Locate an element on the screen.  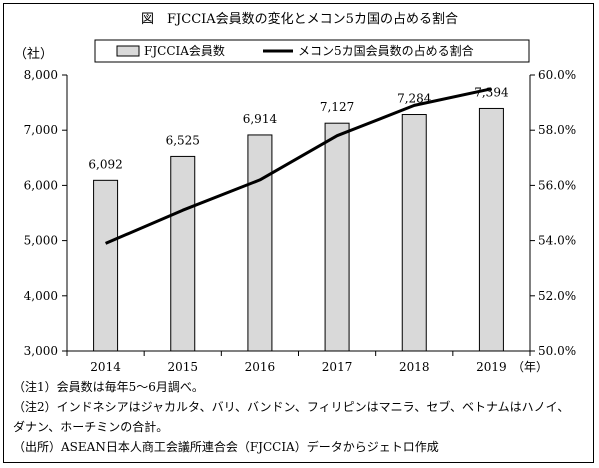
chart-title: 図 FJCCIA会員数の変化とメコン5カ国の占める割合 is located at coordinates (299, 19).